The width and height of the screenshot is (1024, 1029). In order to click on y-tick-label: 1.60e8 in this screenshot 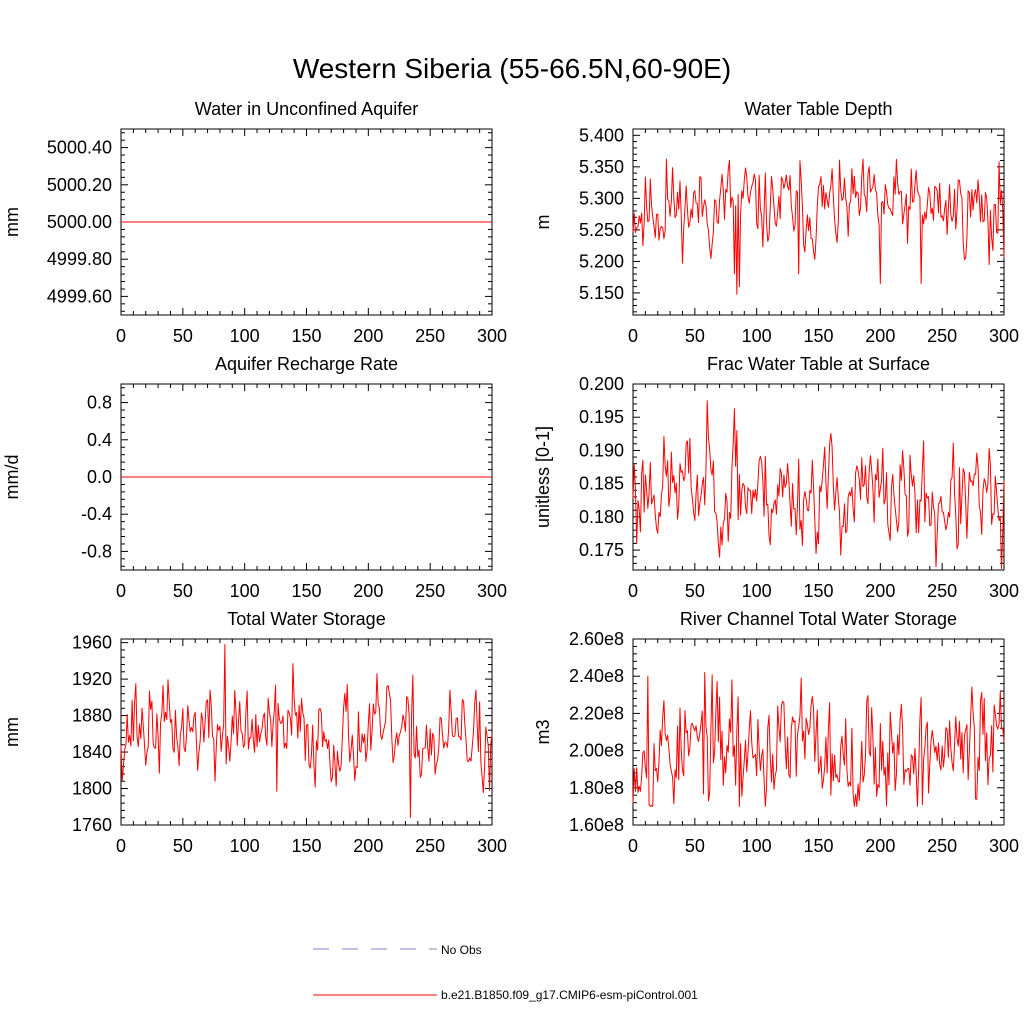, I will do `click(596, 825)`.